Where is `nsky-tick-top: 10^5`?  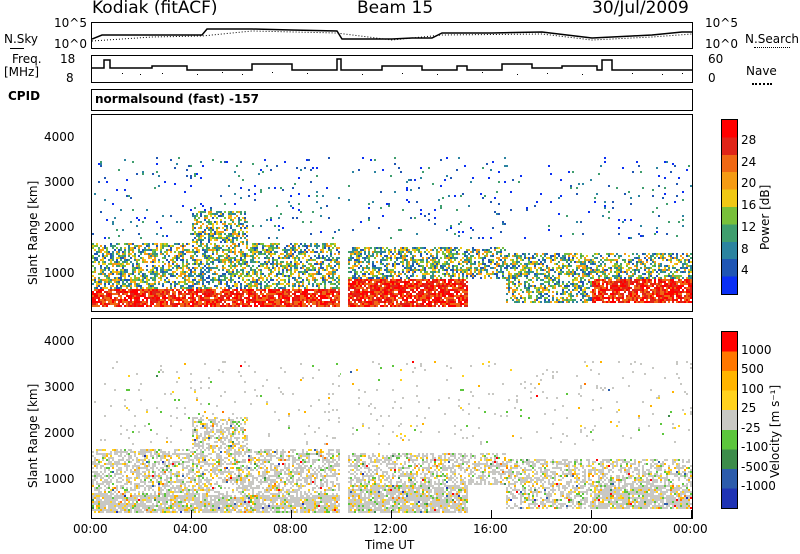
nsky-tick-top: 10^5 is located at coordinates (70, 23).